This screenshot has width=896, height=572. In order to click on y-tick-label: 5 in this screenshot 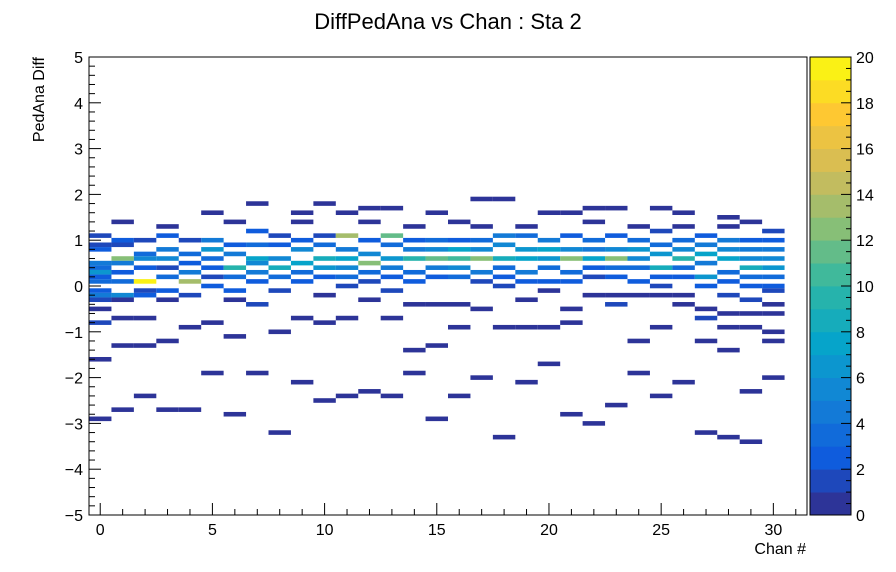, I will do `click(78, 58)`.